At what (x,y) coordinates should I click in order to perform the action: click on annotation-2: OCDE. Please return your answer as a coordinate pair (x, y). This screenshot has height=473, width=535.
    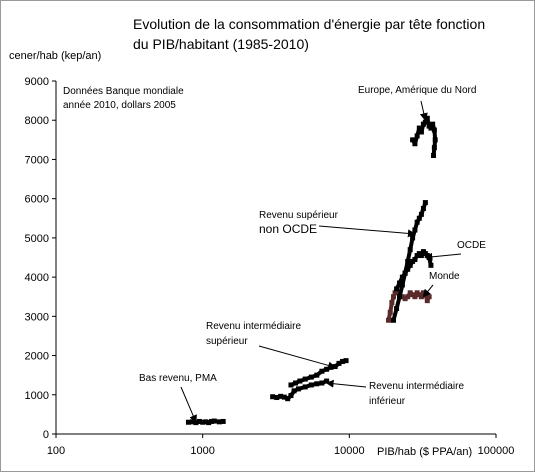
    Looking at the image, I should click on (455, 250).